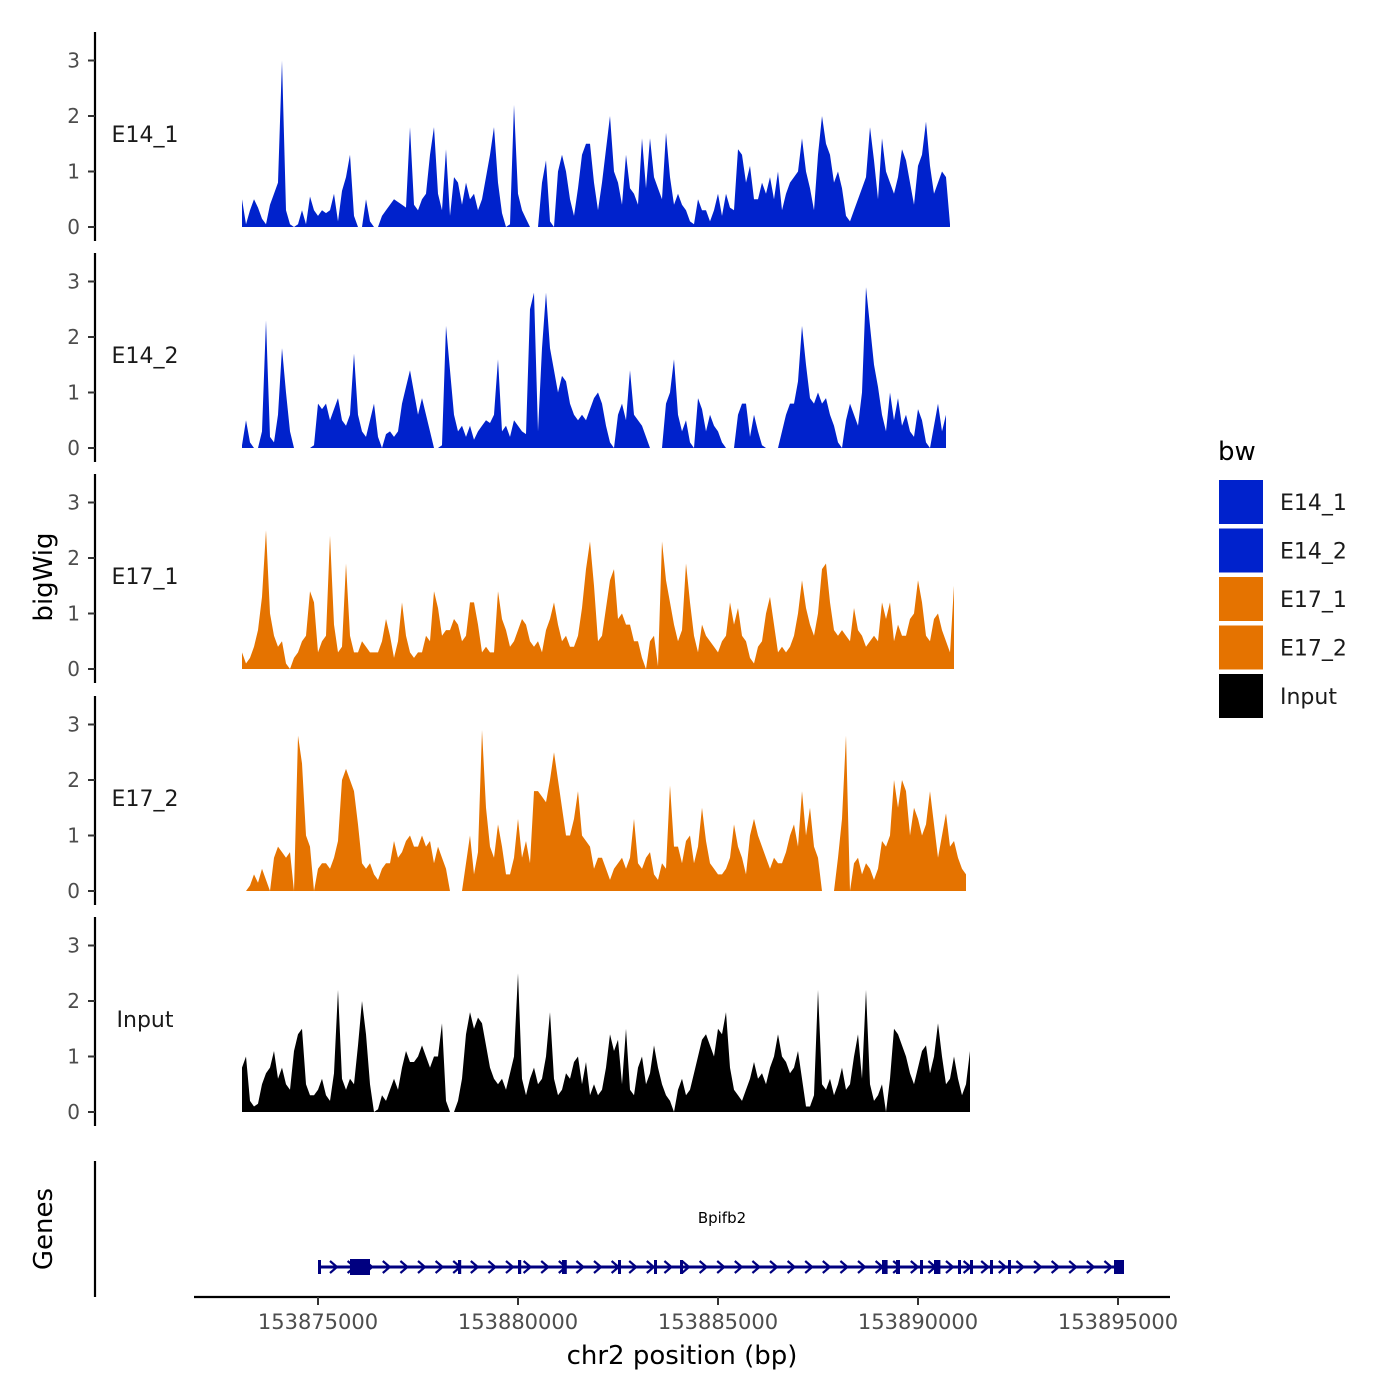 The height and width of the screenshot is (1400, 1400). What do you see at coordinates (1308, 697) in the screenshot?
I see `legend-label-Input: Input` at bounding box center [1308, 697].